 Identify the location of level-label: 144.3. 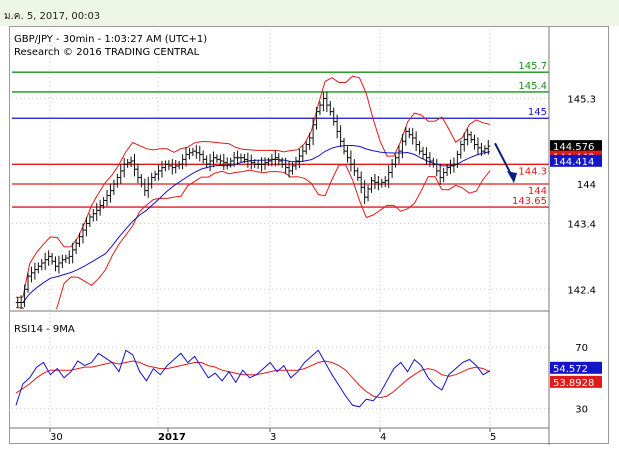
(532, 171).